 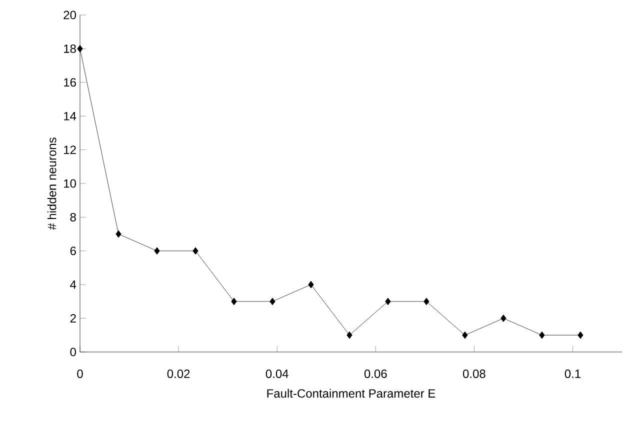 I want to click on y-tick-label: 18, so click(x=70, y=48).